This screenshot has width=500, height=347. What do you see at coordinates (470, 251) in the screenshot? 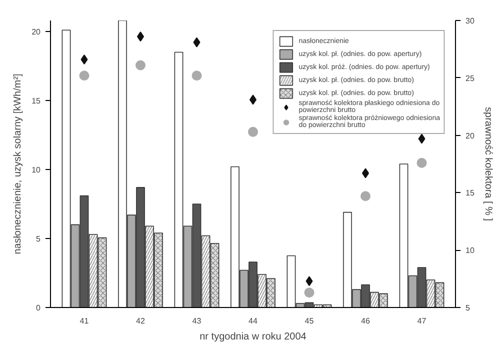
I see `y2-tick-label: 10` at bounding box center [470, 251].